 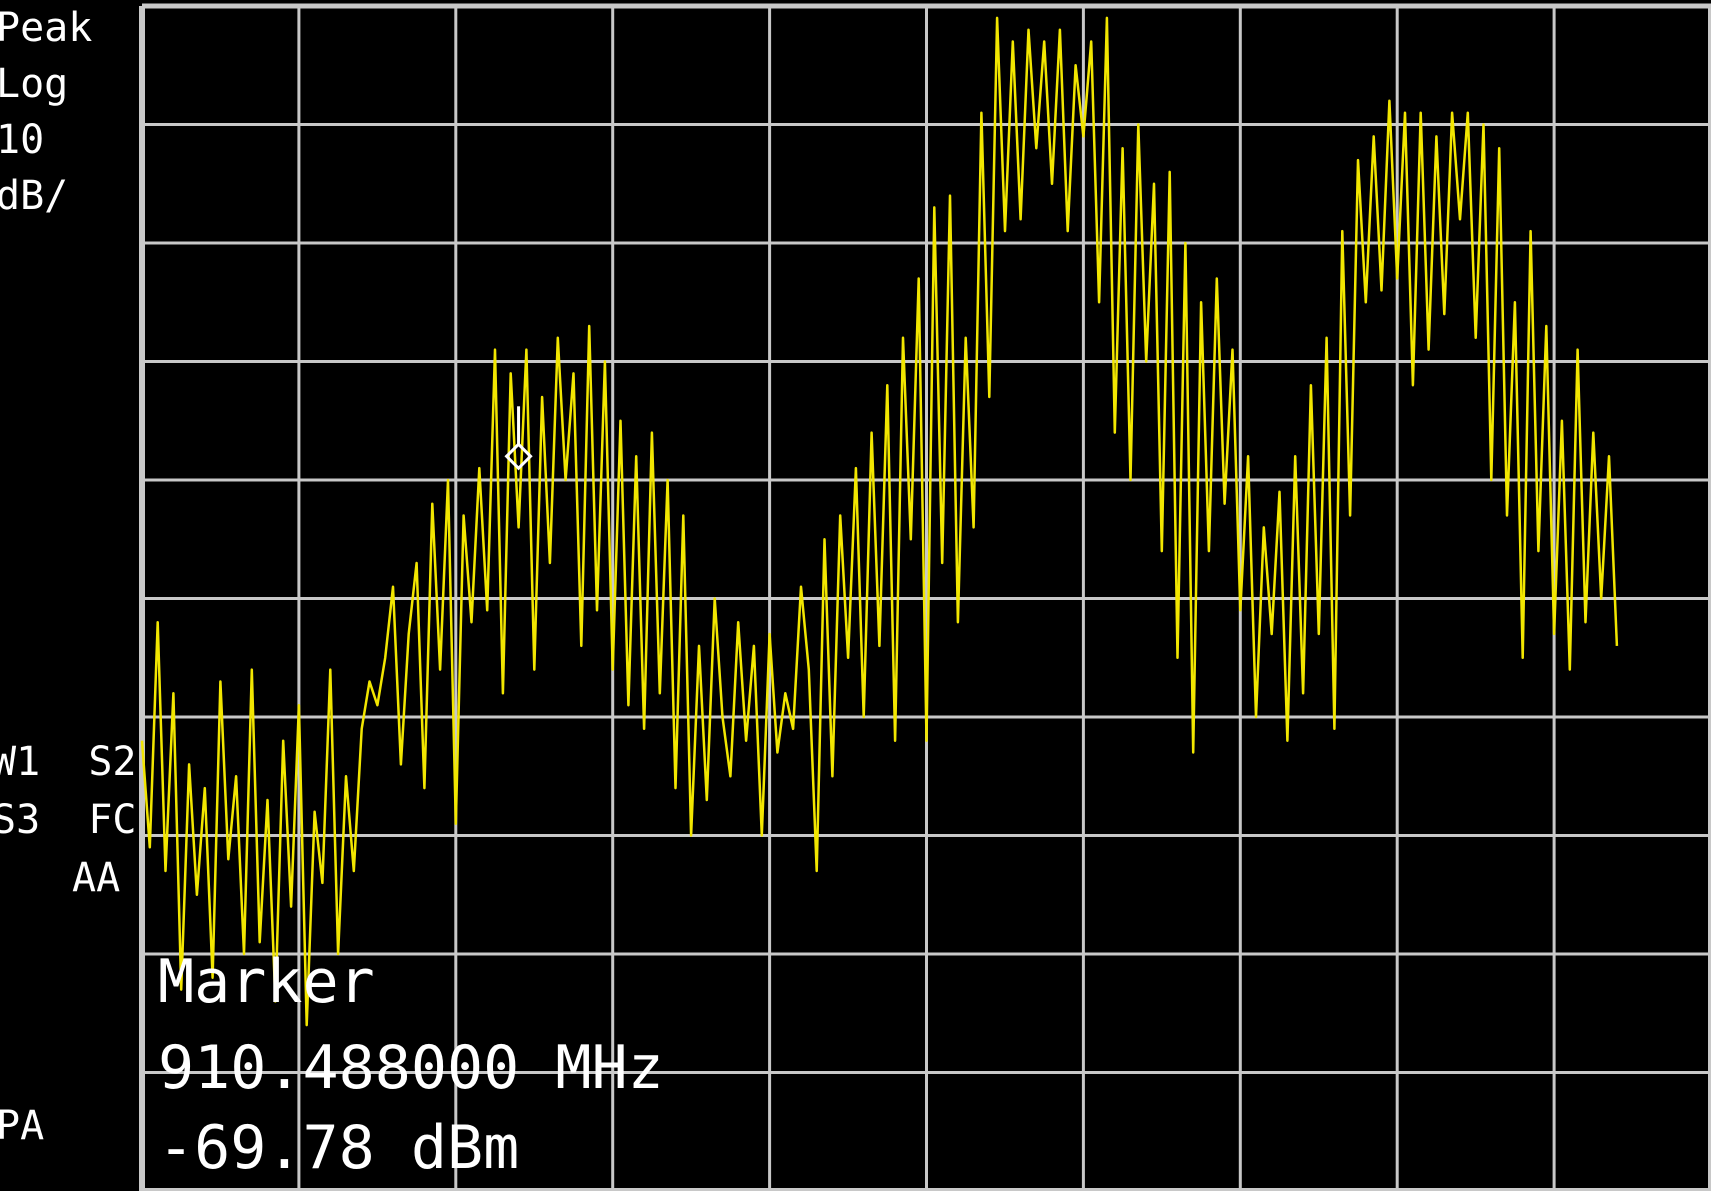 I want to click on scale-type-label: Log, so click(x=34, y=84).